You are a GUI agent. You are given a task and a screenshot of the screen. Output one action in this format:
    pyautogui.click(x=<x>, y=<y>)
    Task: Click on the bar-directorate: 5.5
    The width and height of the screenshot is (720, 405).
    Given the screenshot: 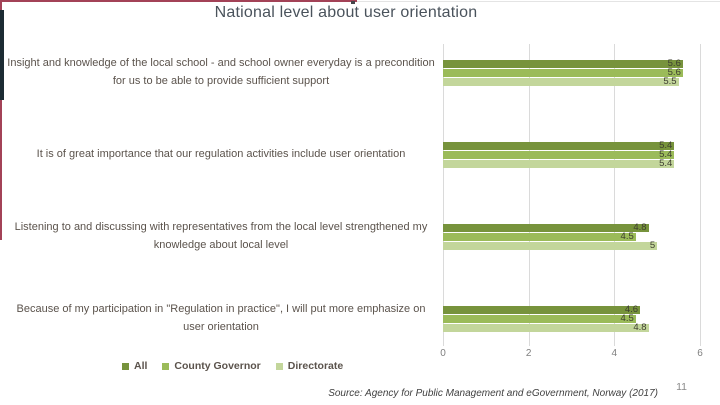 What is the action you would take?
    pyautogui.click(x=561, y=81)
    